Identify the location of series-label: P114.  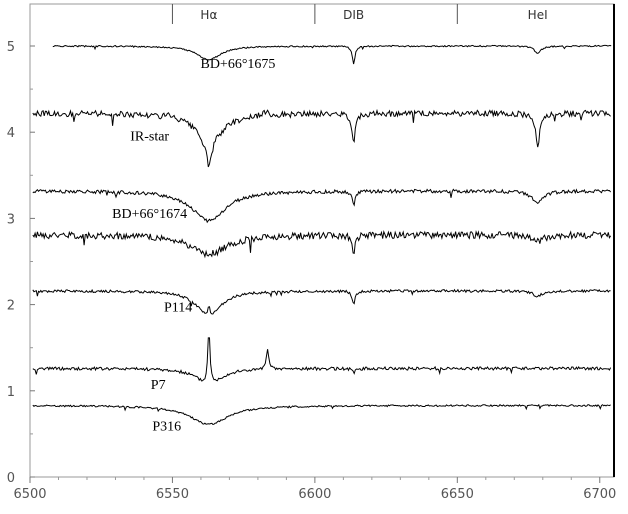
(178, 307).